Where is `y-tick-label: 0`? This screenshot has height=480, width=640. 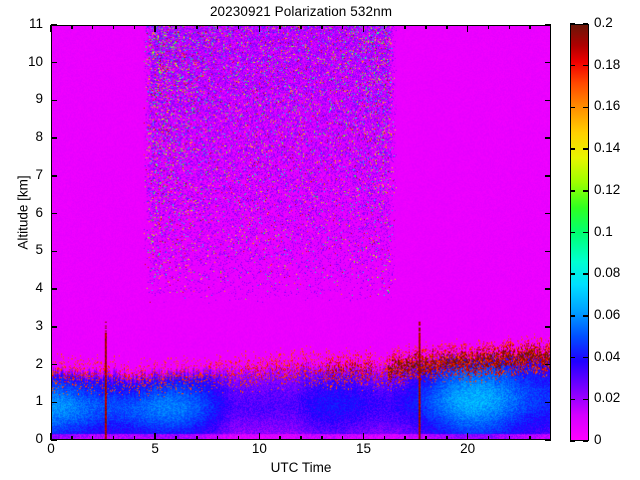
y-tick-label: 0 is located at coordinates (39, 438).